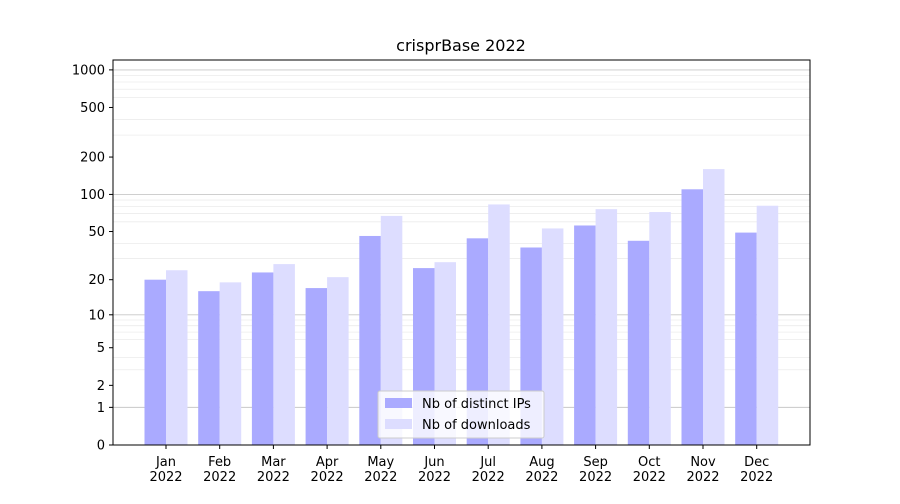 Image resolution: width=900 pixels, height=504 pixels. I want to click on x-tick-label: Oct 2022, so click(649, 470).